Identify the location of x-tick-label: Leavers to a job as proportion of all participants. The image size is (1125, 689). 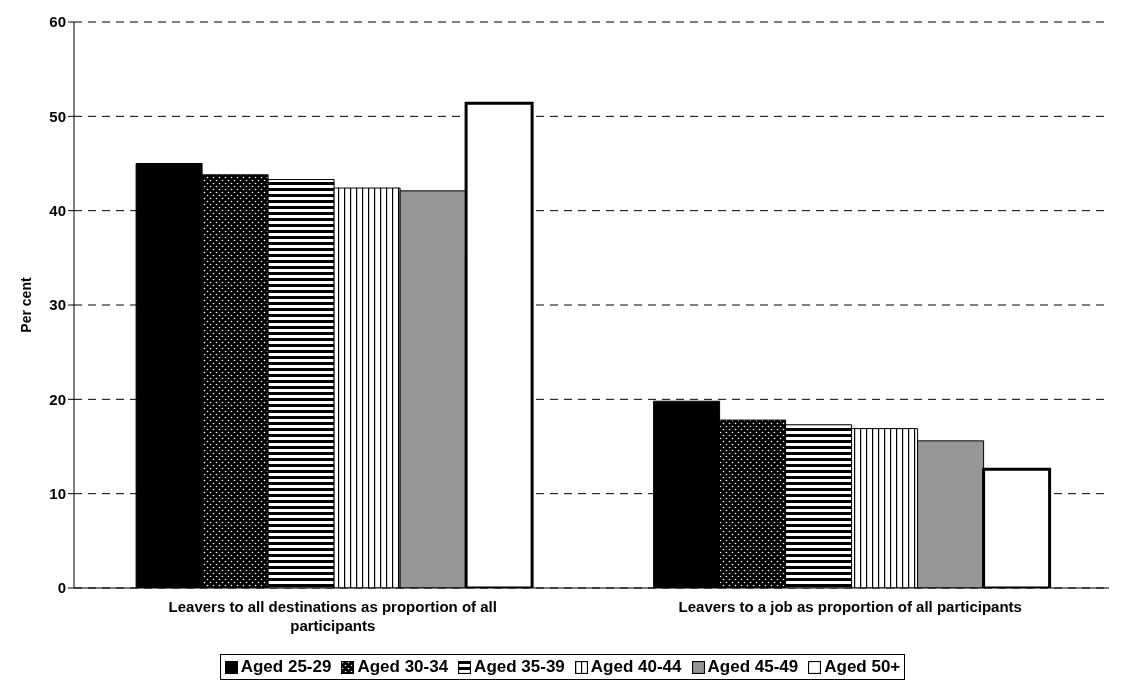
(850, 606).